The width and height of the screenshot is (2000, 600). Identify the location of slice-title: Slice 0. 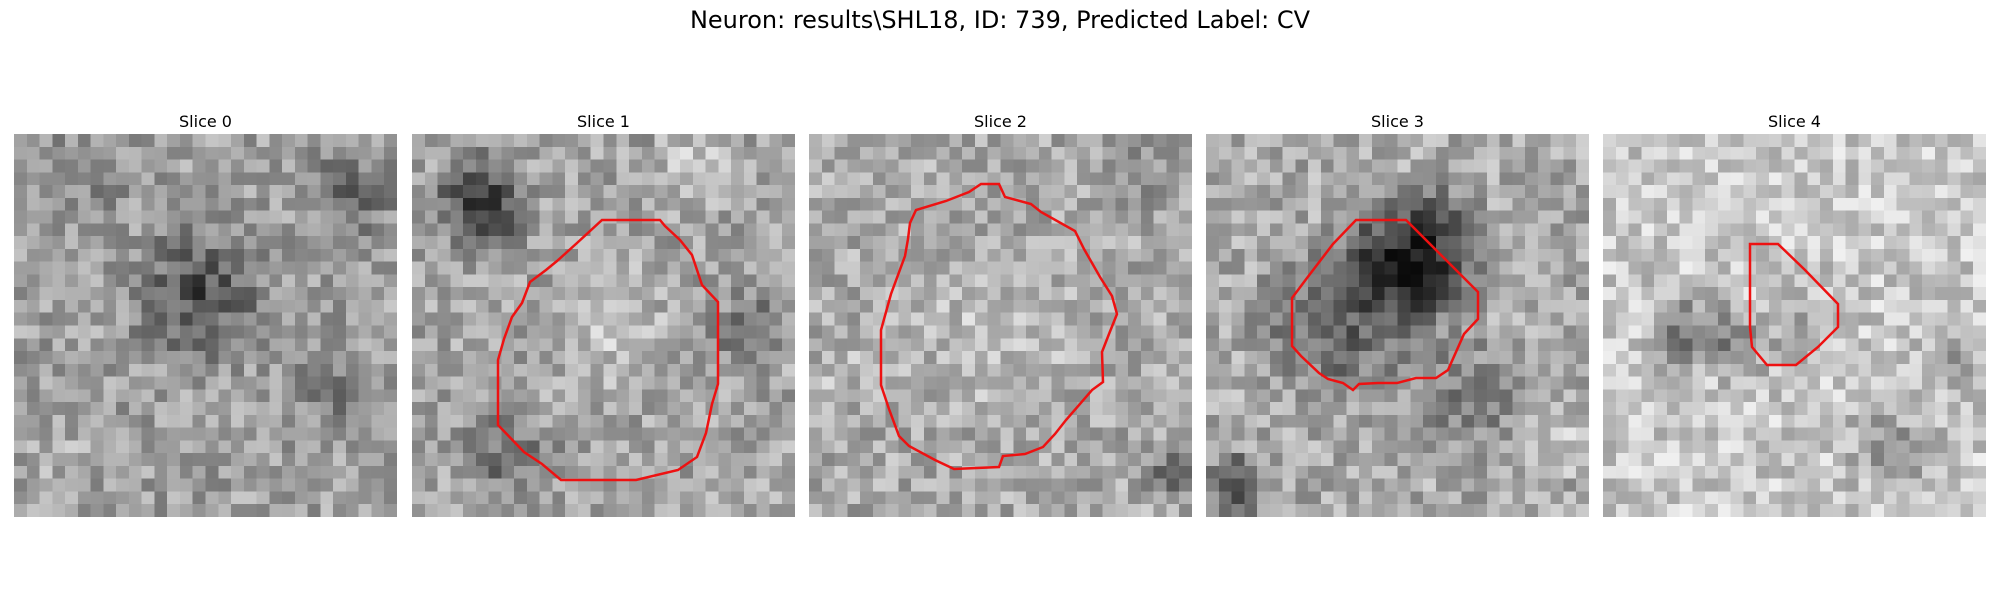
(205, 121).